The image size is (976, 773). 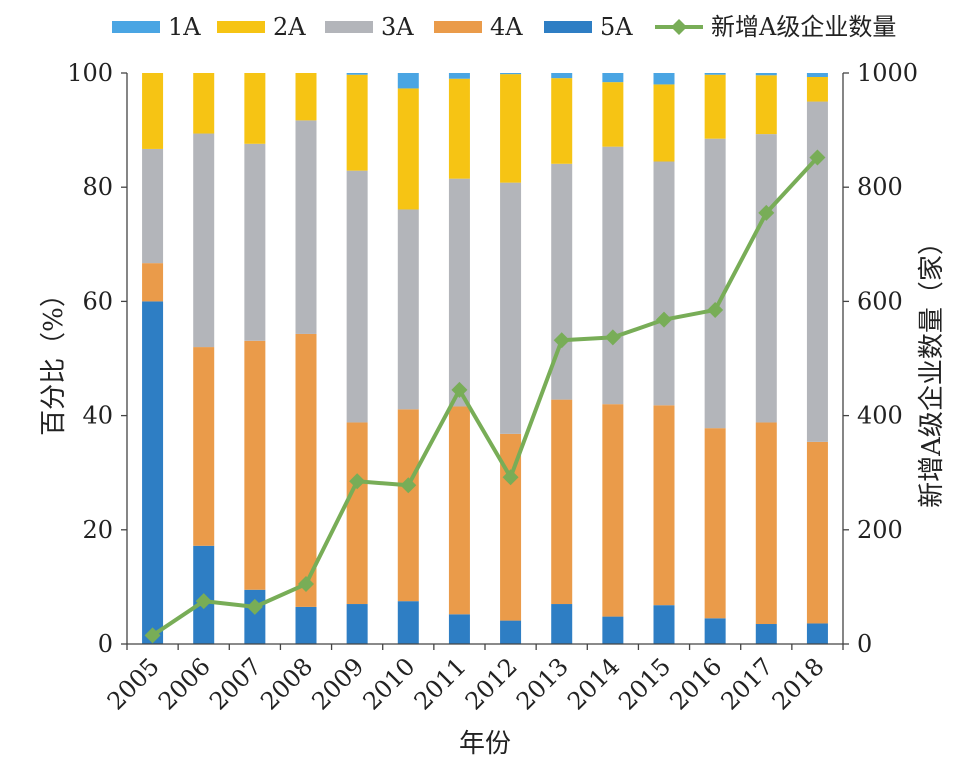 What do you see at coordinates (408, 81) in the screenshot?
I see `bar-1a-2010` at bounding box center [408, 81].